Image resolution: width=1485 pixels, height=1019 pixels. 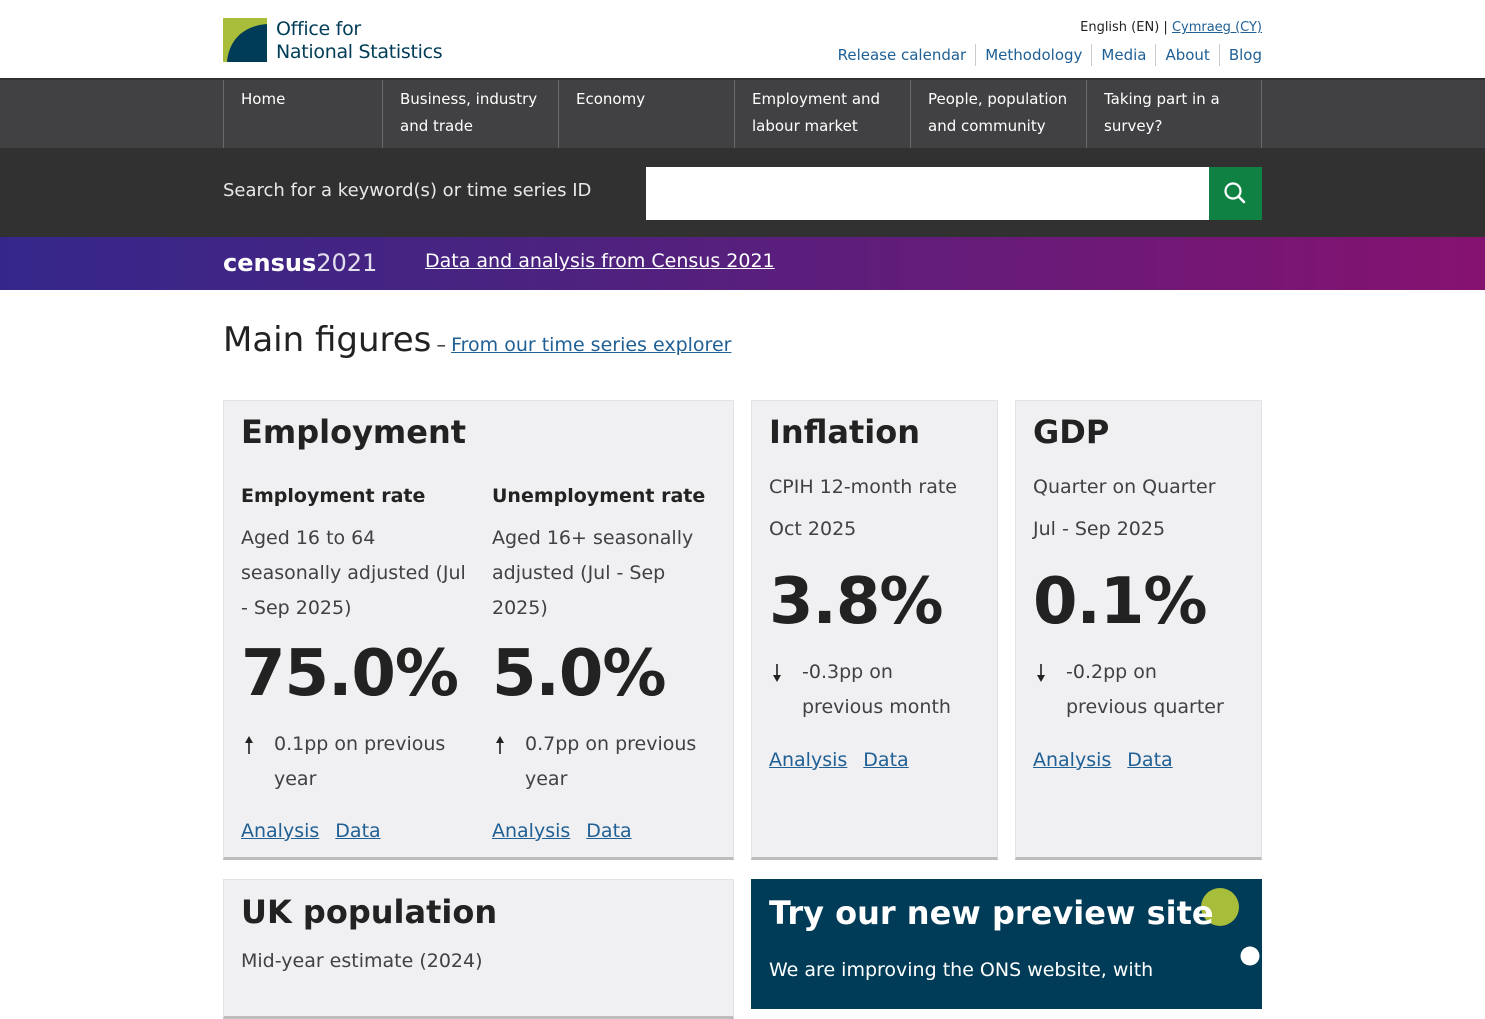 I want to click on change-text: 0.7pp on previous year, so click(x=611, y=761).